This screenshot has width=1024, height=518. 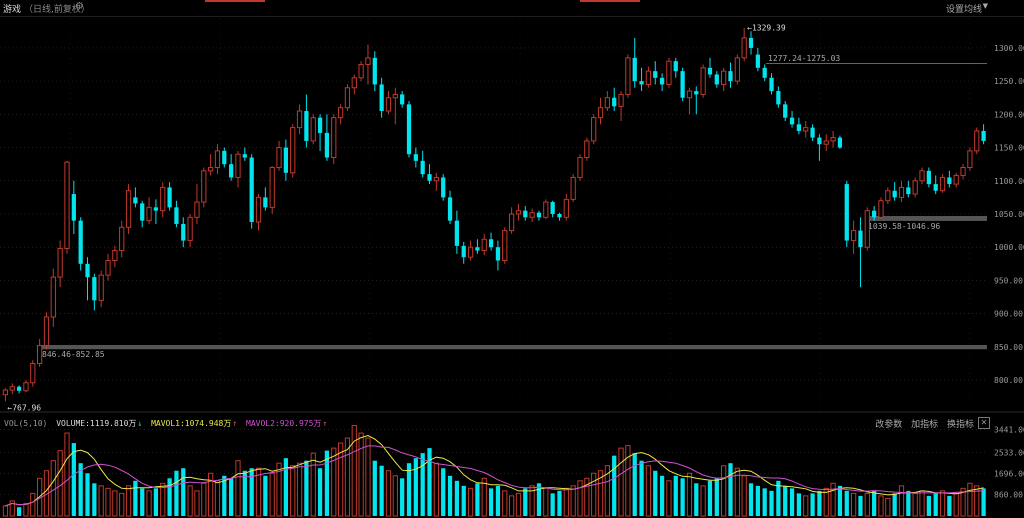 I want to click on ma-settings-button: 设置均线, so click(x=963, y=10).